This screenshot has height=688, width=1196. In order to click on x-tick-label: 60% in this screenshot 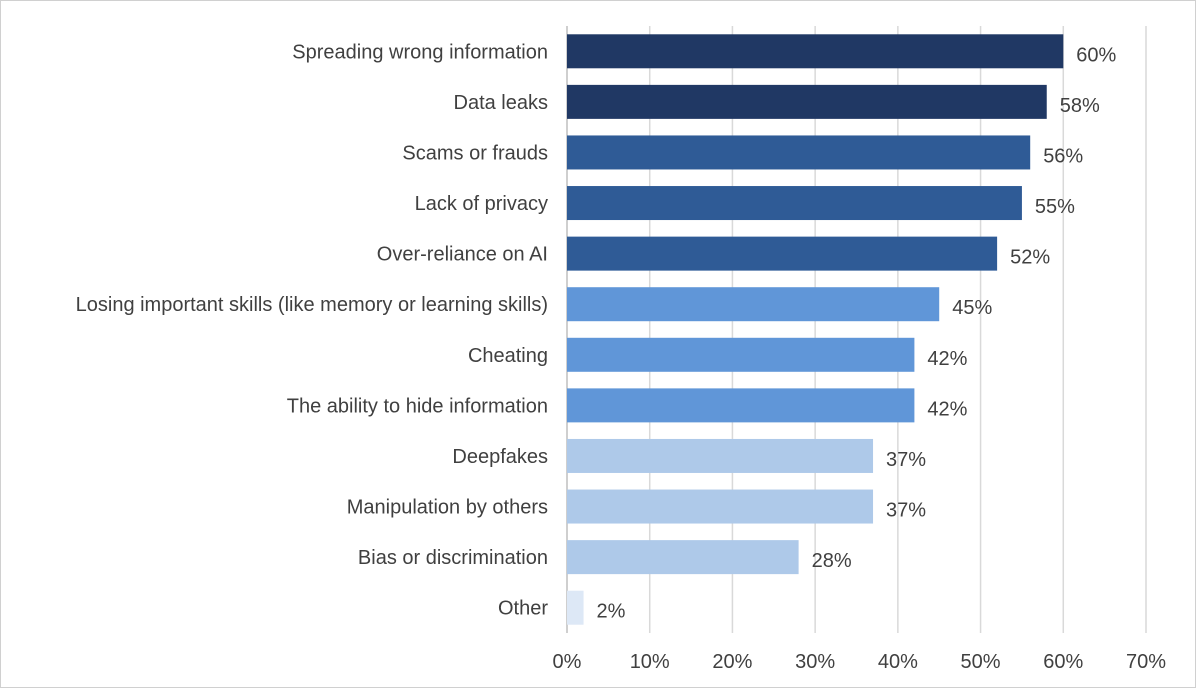, I will do `click(1063, 662)`.